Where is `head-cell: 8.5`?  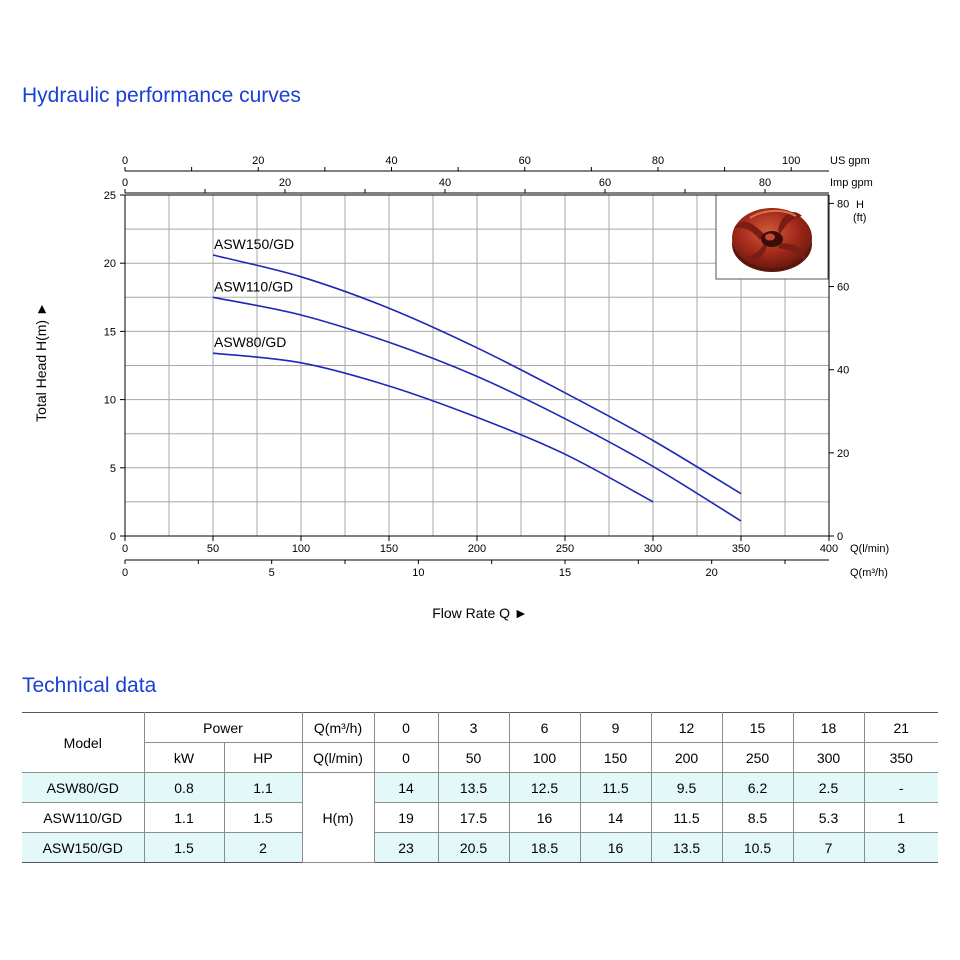
head-cell: 8.5 is located at coordinates (757, 817).